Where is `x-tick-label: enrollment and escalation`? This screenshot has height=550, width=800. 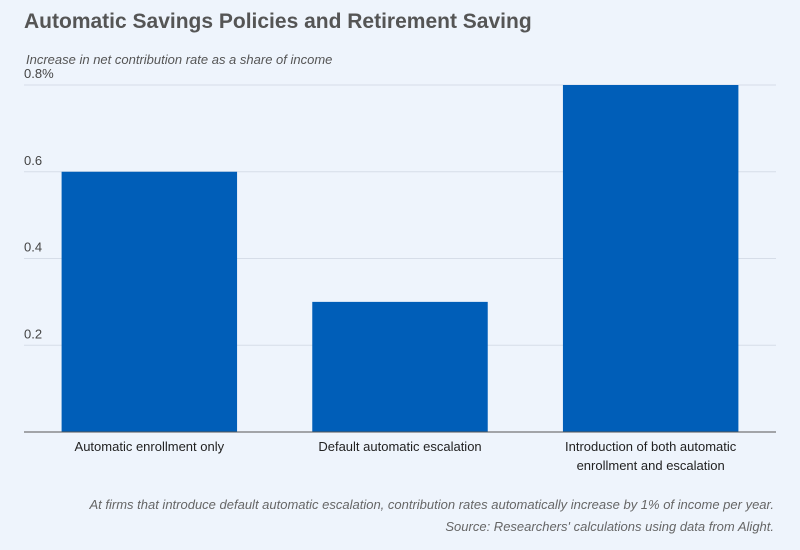 x-tick-label: enrollment and escalation is located at coordinates (651, 465).